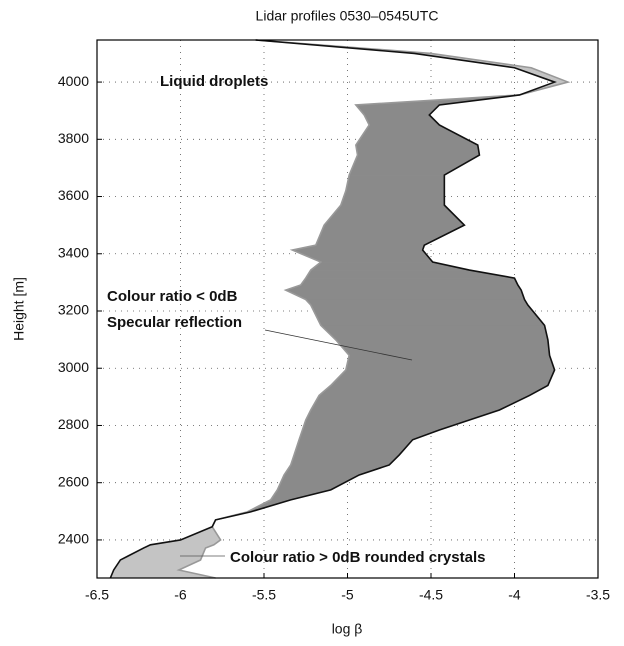  I want to click on y-tick-label: 2600, so click(73, 481).